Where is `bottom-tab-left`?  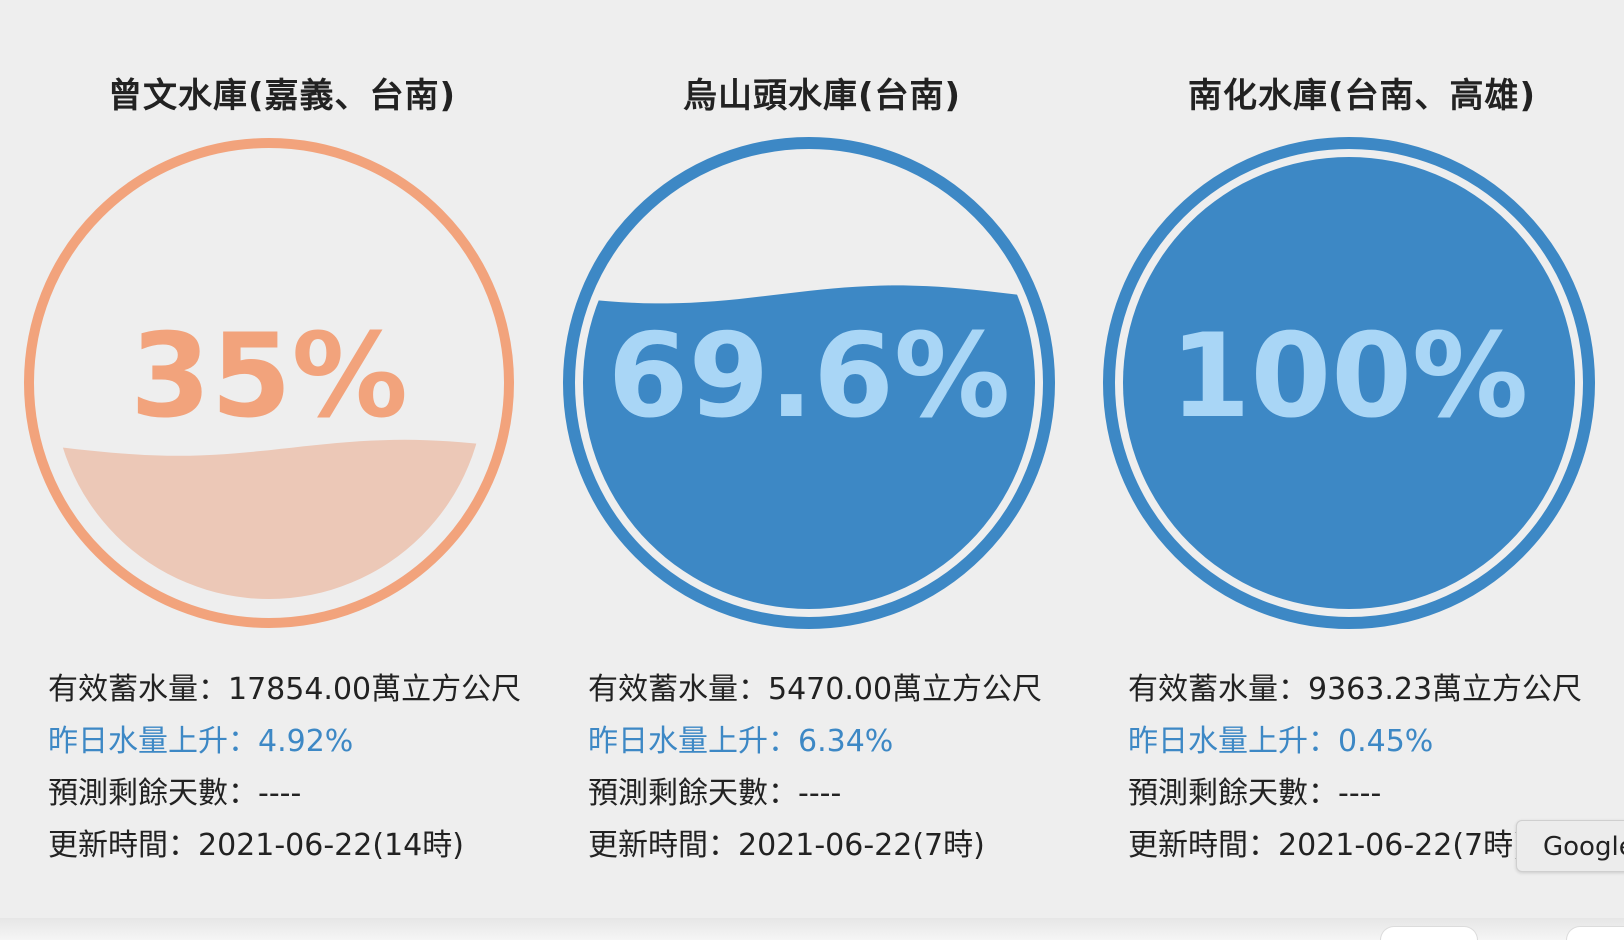
bottom-tab-left is located at coordinates (1429, 933).